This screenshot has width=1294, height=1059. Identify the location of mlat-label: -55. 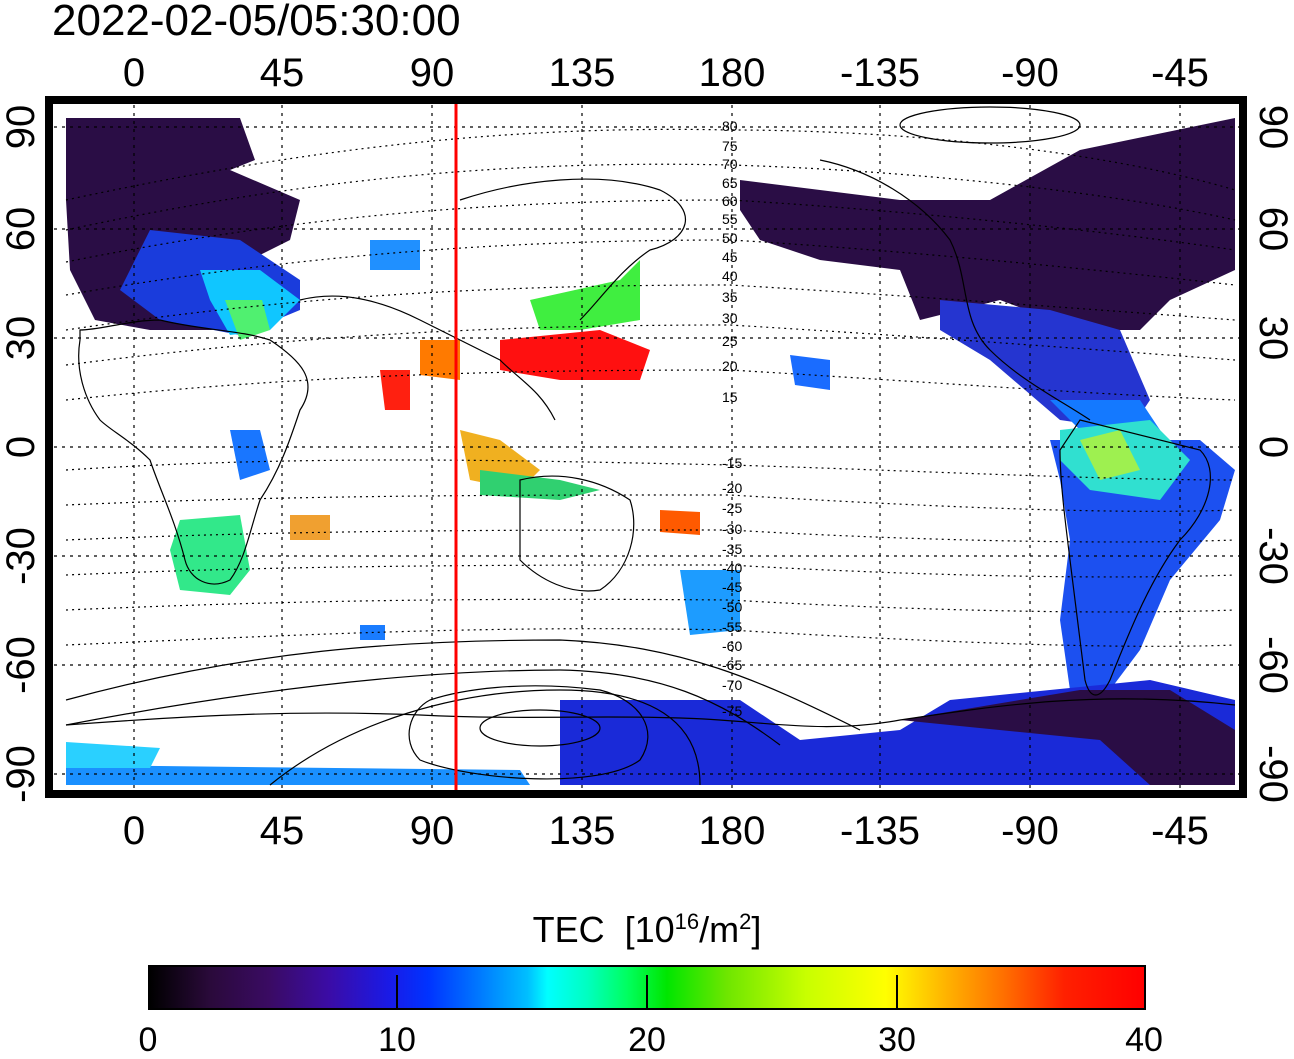
(732, 627).